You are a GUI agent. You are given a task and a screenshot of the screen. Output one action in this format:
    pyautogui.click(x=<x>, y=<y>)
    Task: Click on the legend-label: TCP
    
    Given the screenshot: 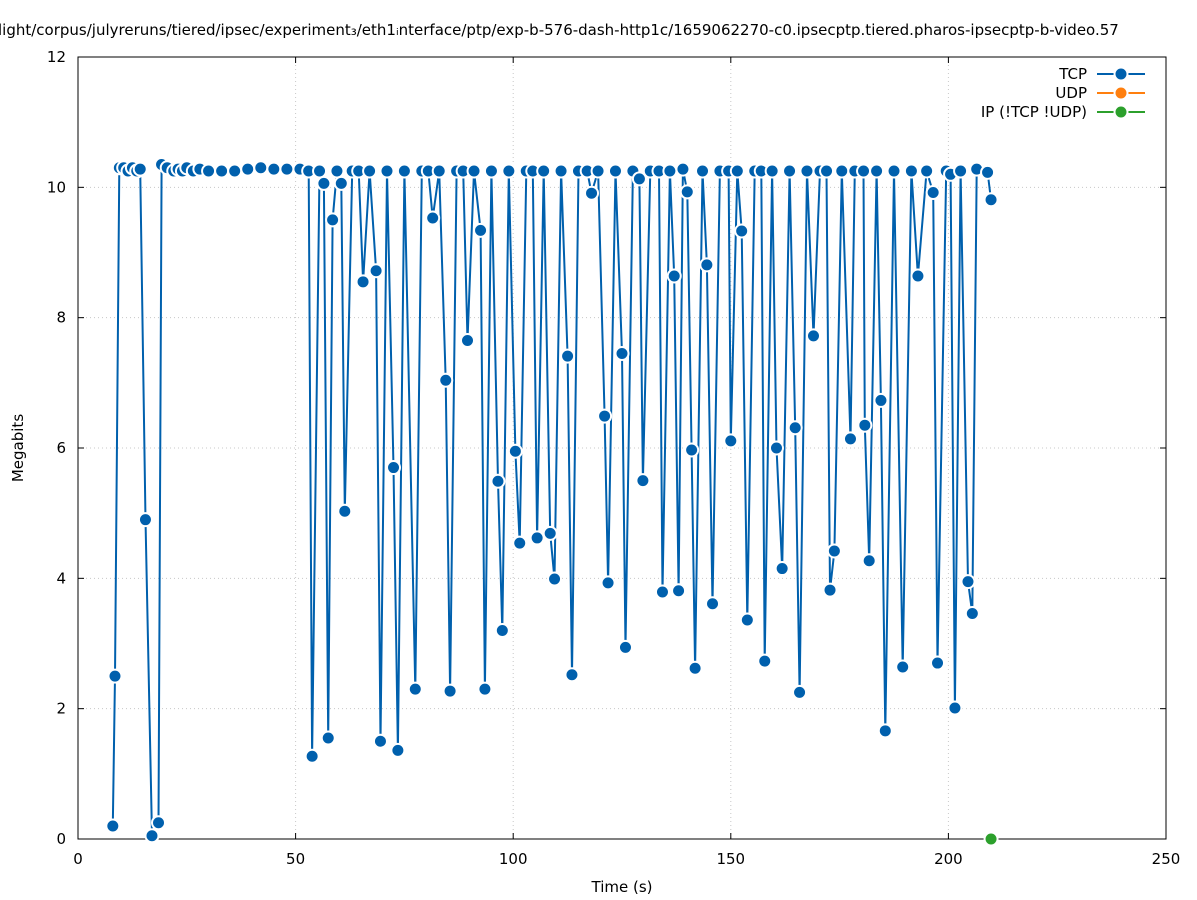 What is the action you would take?
    pyautogui.click(x=1072, y=74)
    